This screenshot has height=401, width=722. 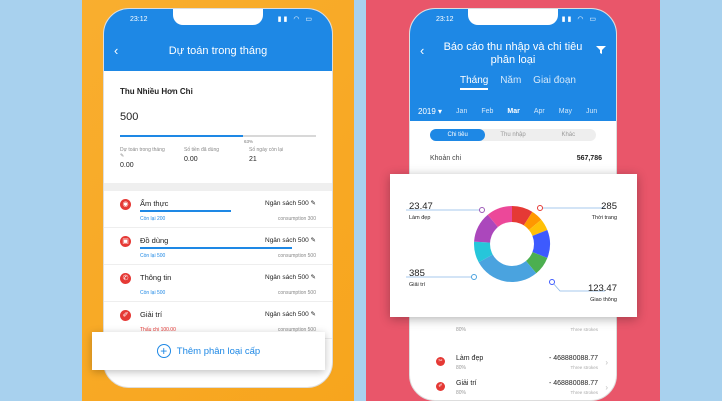 What do you see at coordinates (462, 111) in the screenshot?
I see `month-item: Jan` at bounding box center [462, 111].